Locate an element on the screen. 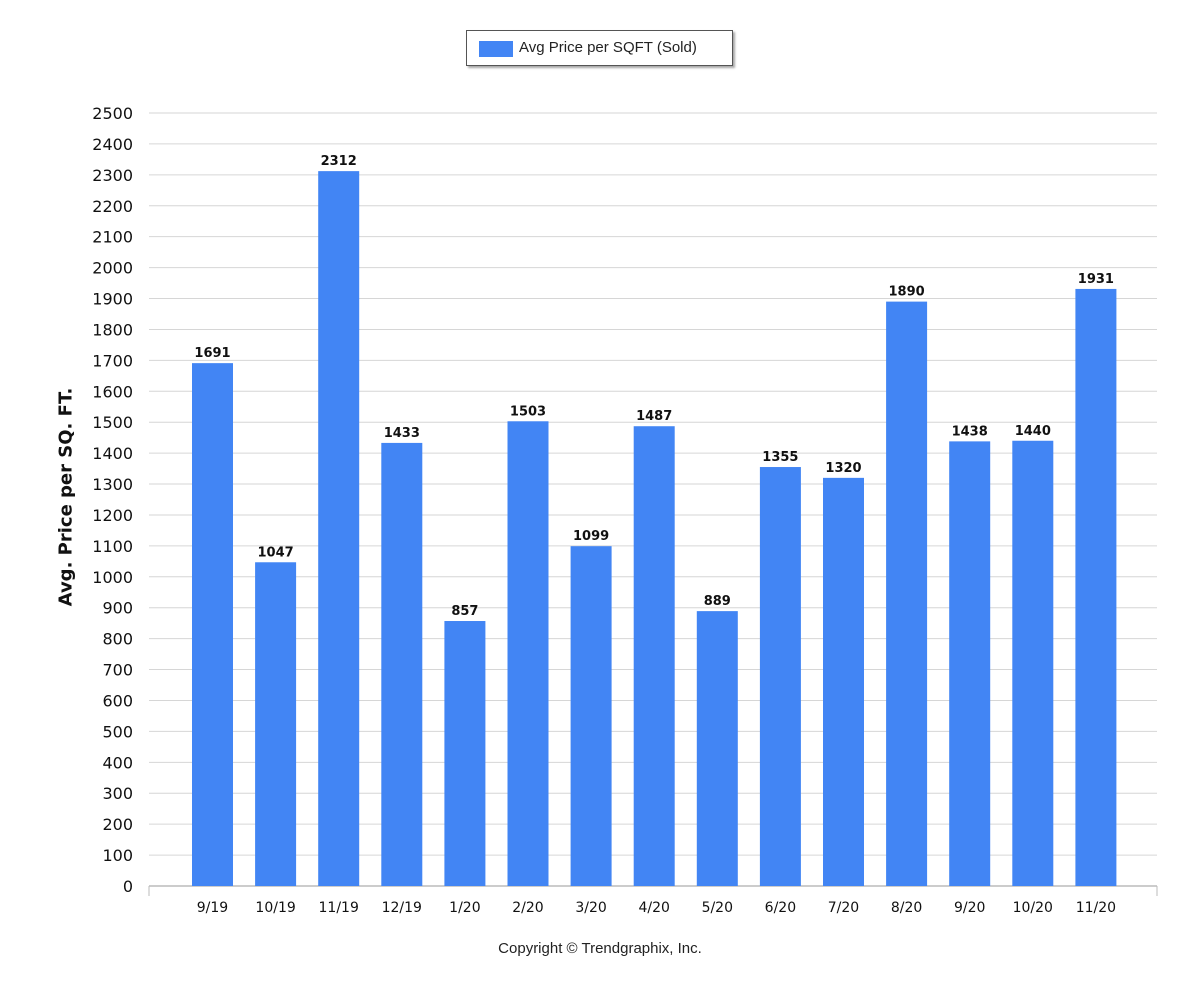  x-tick-label: 11/20 is located at coordinates (1096, 908).